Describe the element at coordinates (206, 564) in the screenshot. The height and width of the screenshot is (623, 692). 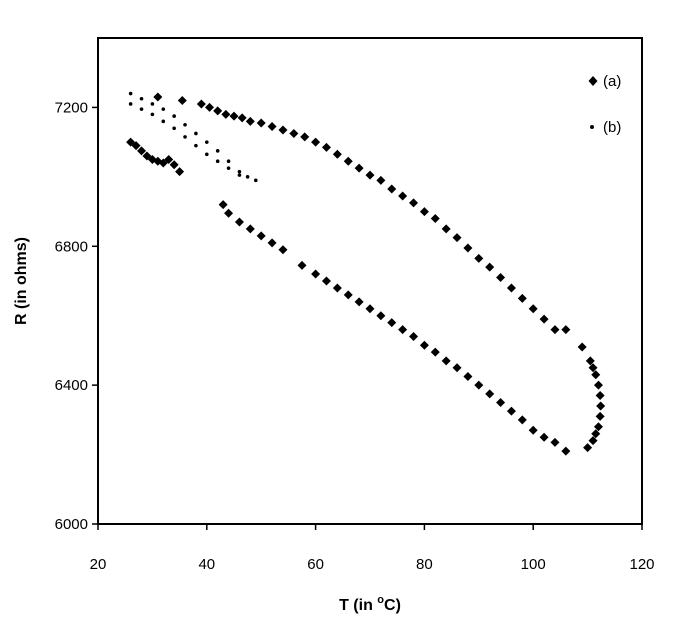
I see `x-tick-label: 40` at that location.